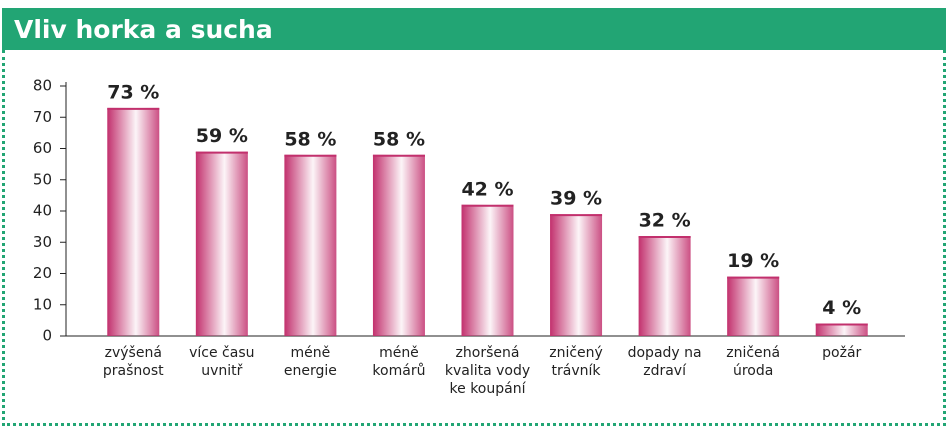  Describe the element at coordinates (399, 362) in the screenshot. I see `x-tick-label: méně komárů` at that location.